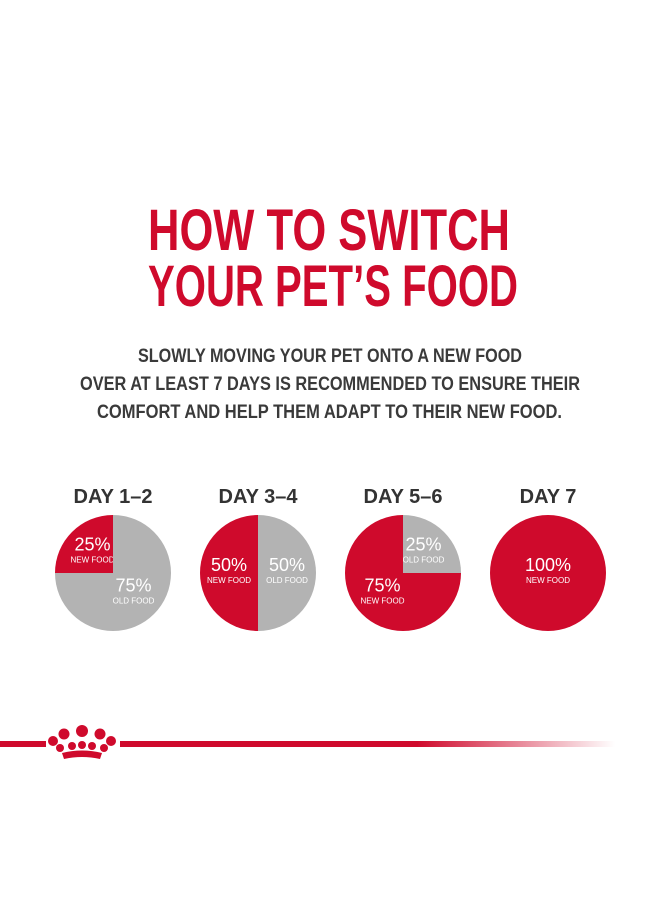 The height and width of the screenshot is (900, 660). I want to click on day-label: DAY 3–4, so click(259, 497).